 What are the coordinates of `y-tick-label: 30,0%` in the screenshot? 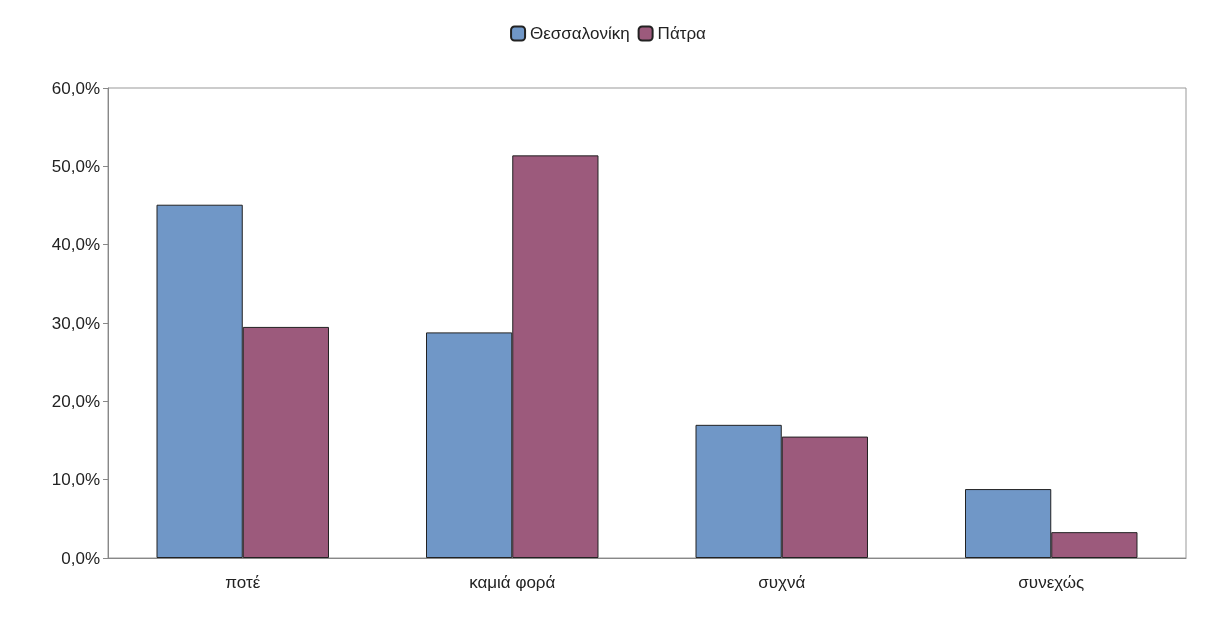 It's located at (75, 323).